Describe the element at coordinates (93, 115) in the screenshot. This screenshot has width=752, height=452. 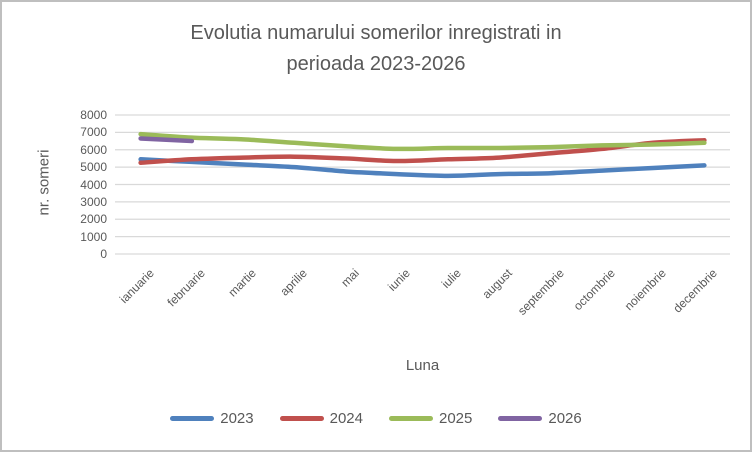
I see `y-tick-label-8000: 8000` at that location.